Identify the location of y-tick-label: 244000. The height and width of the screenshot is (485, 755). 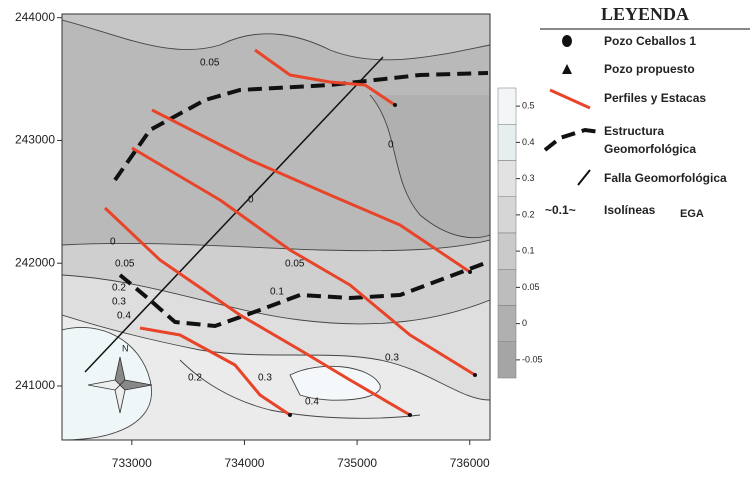
(35, 17).